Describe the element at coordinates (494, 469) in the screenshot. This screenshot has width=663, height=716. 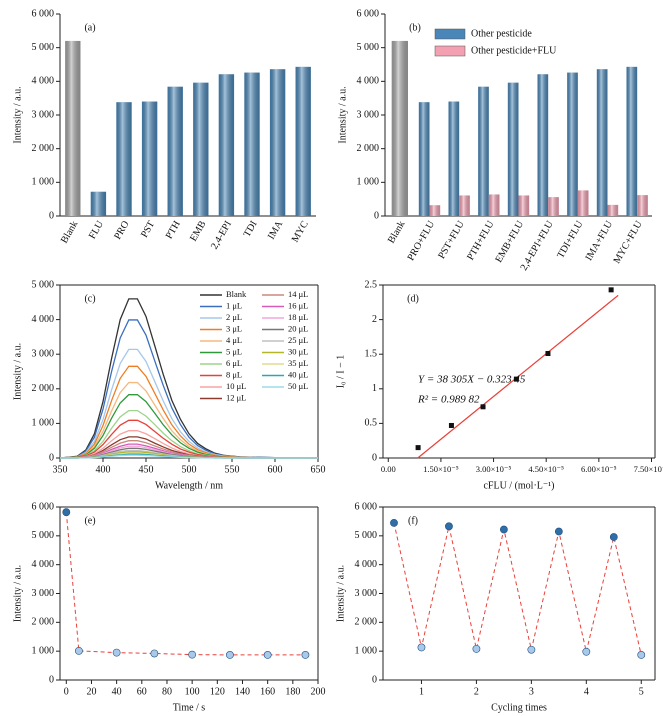
I see `x-tick-label: 3.00×10⁻⁵` at that location.